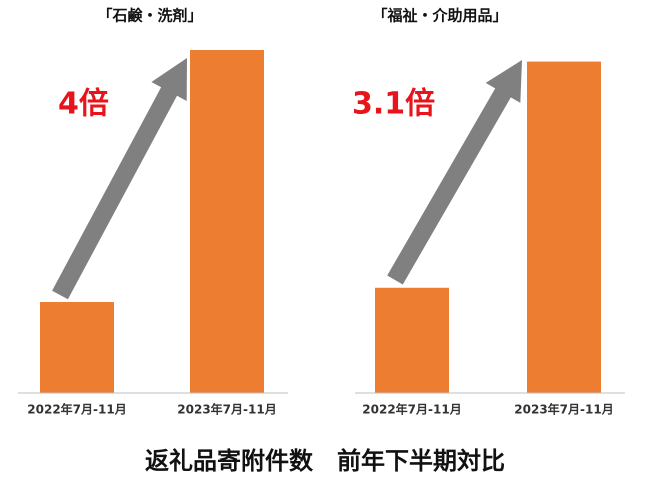 The width and height of the screenshot is (650, 498). What do you see at coordinates (83, 104) in the screenshot?
I see `annotation: 4倍` at bounding box center [83, 104].